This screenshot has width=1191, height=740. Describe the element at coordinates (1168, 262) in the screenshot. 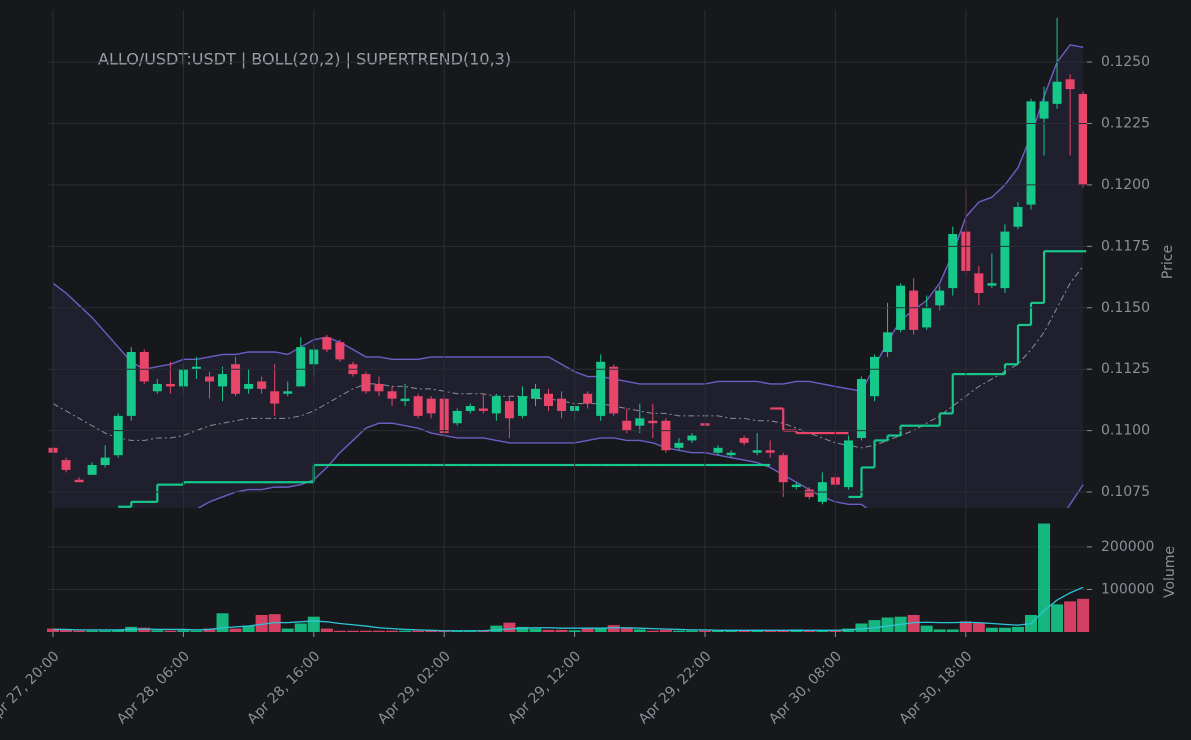

I see `y-axis-label: Price` at that location.